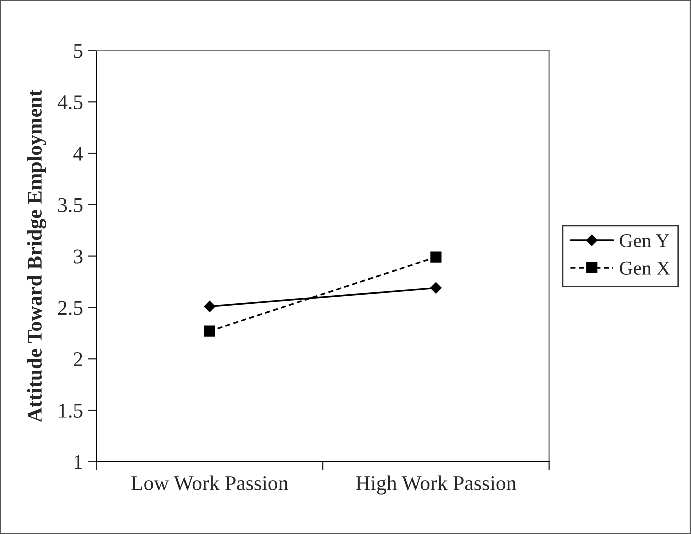  I want to click on y-tick-label: 5, so click(78, 51).